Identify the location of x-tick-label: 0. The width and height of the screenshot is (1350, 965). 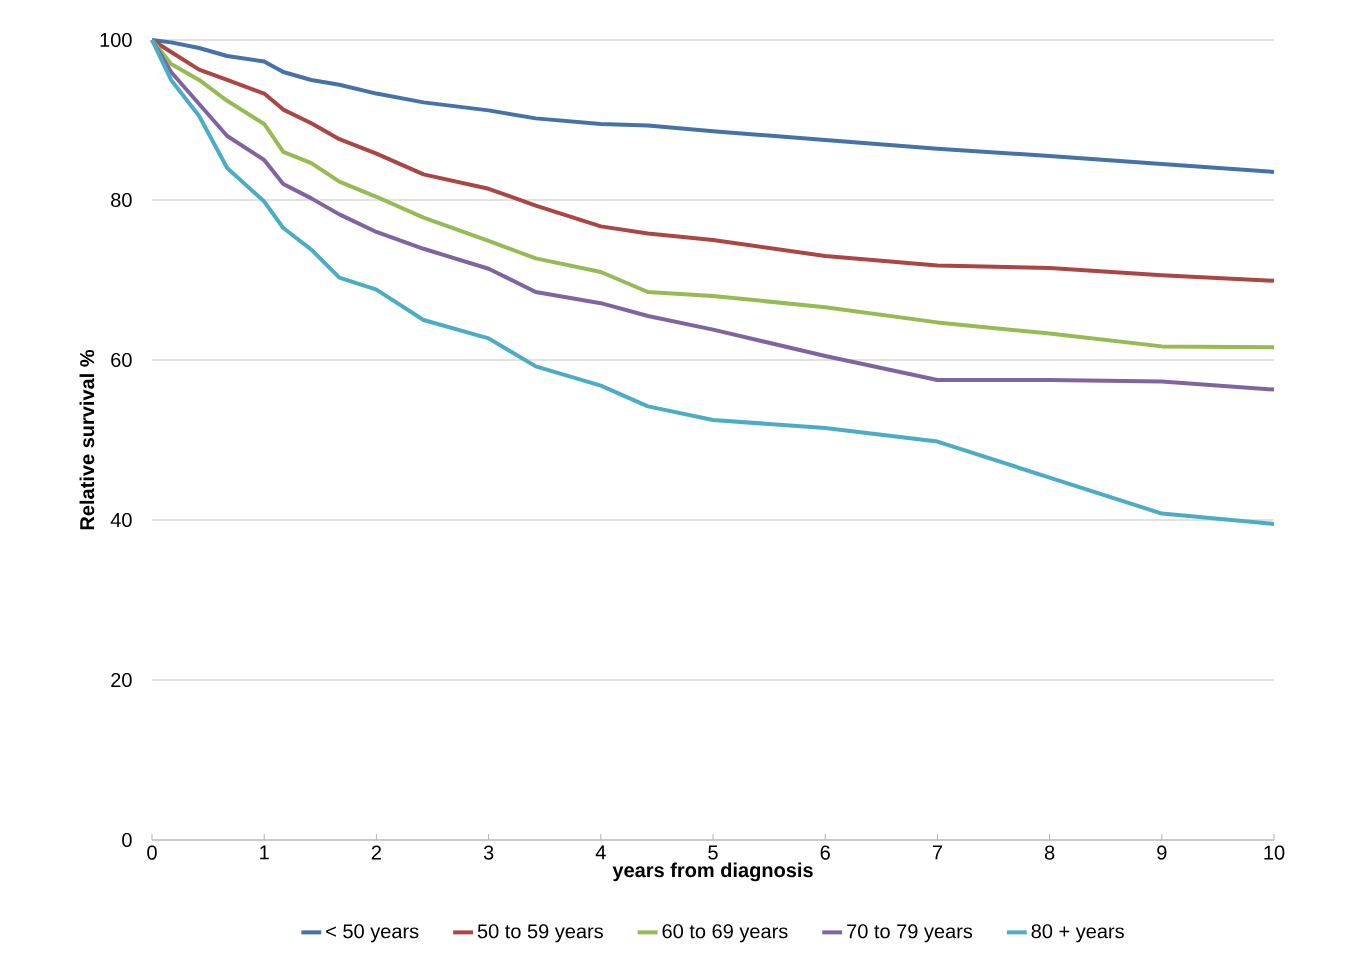
(152, 852).